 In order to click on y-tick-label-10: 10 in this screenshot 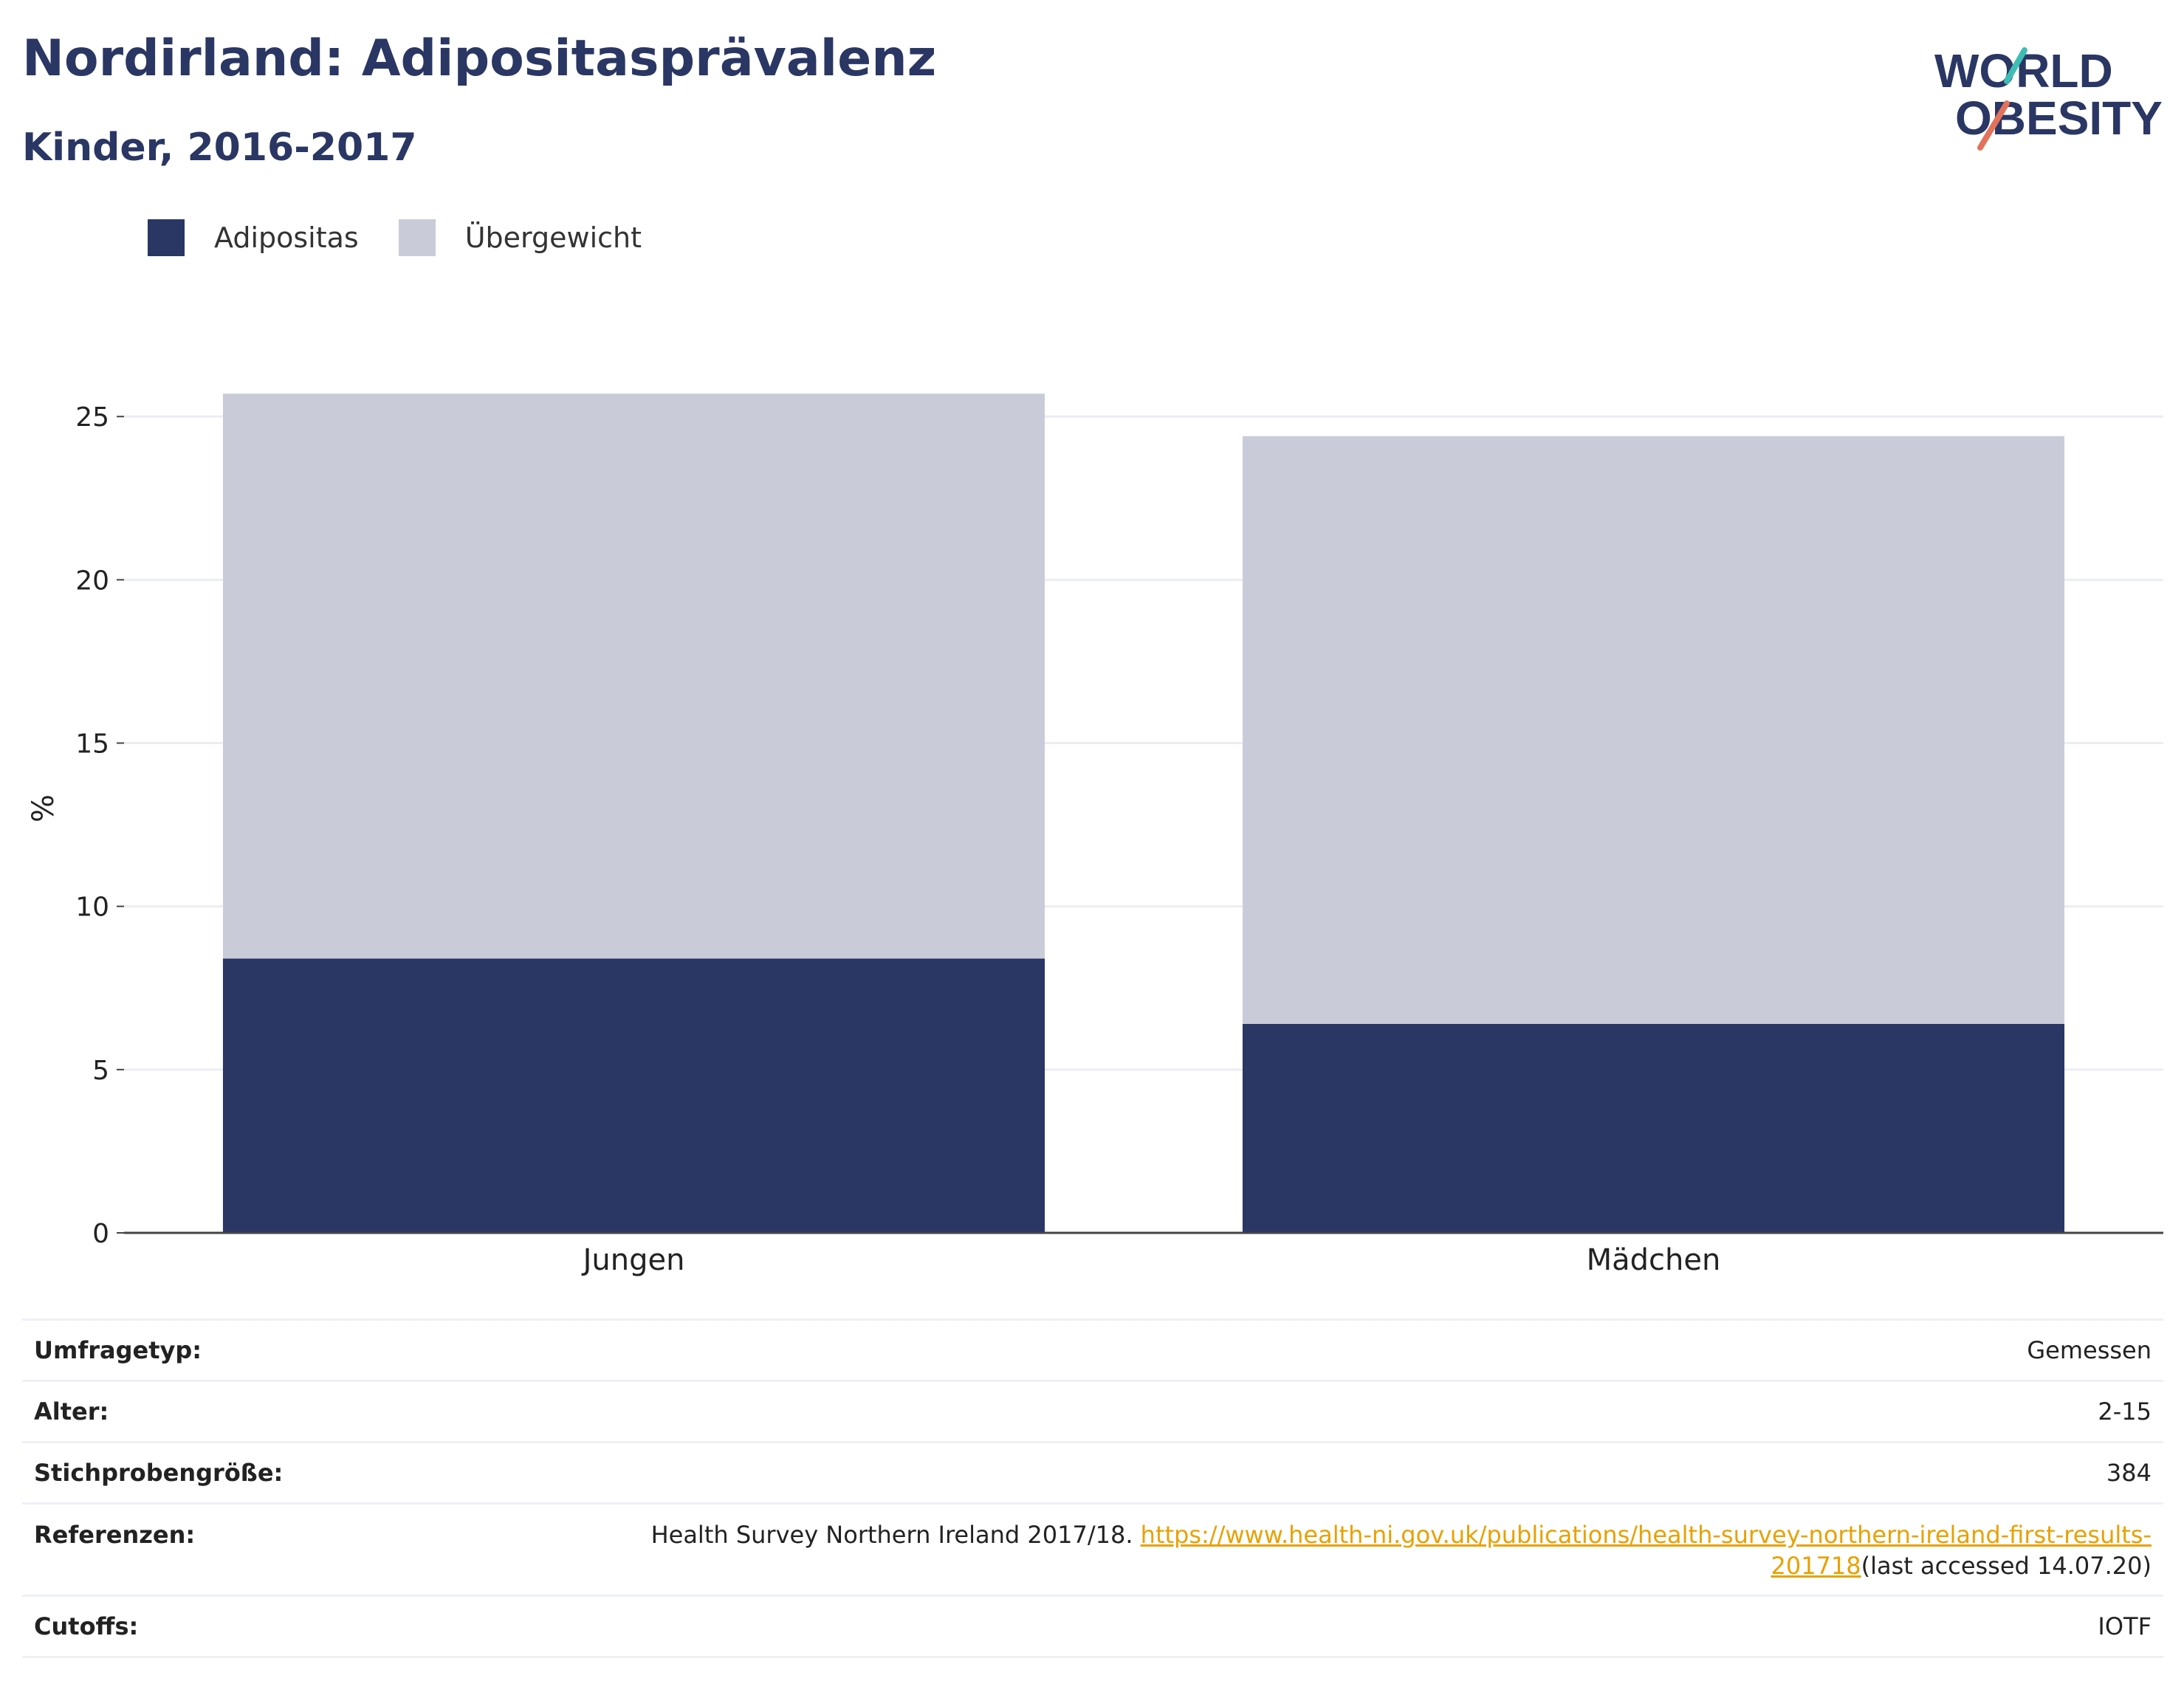, I will do `click(92, 908)`.